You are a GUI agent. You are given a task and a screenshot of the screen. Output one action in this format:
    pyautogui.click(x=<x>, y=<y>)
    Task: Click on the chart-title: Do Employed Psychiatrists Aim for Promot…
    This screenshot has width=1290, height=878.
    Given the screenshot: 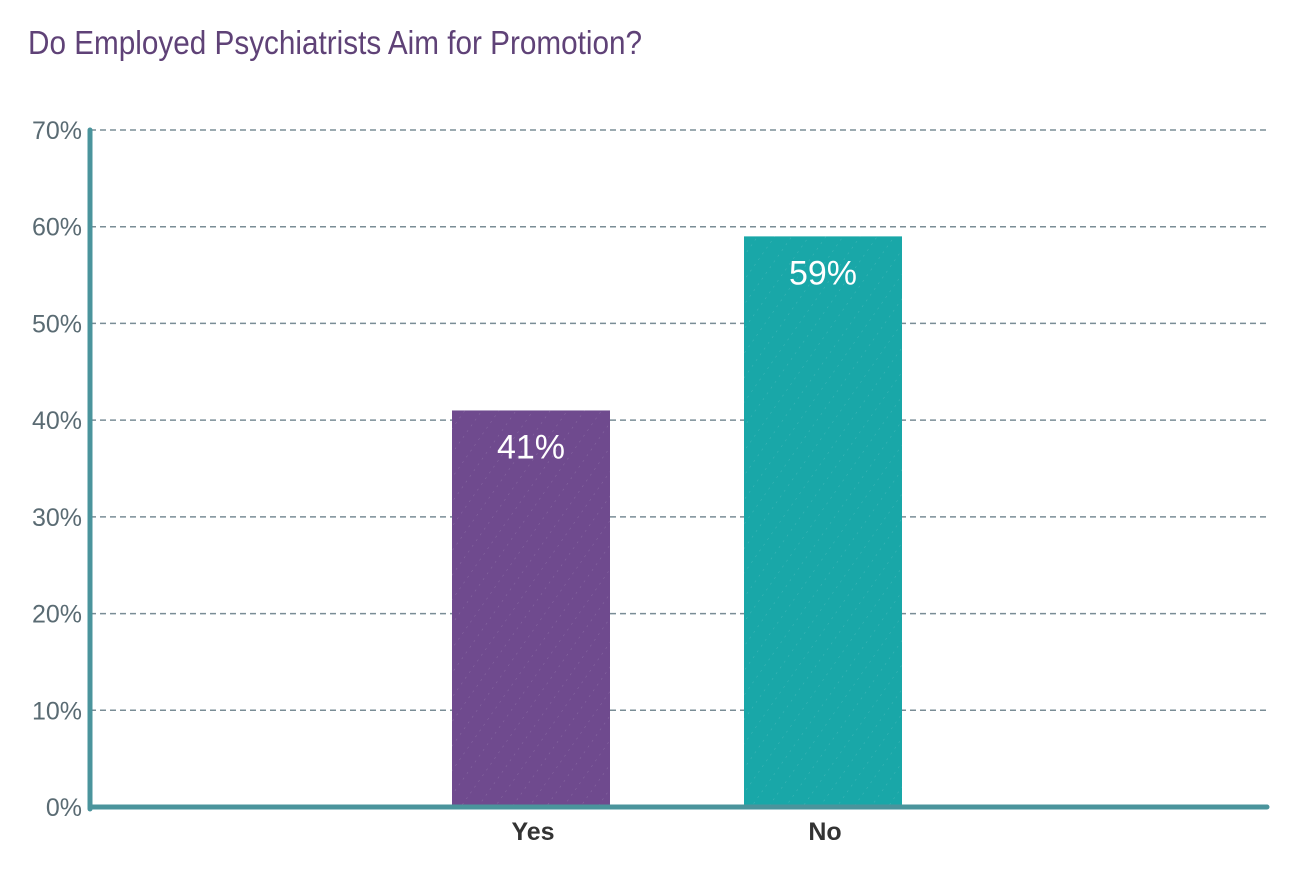 What is the action you would take?
    pyautogui.click(x=335, y=42)
    